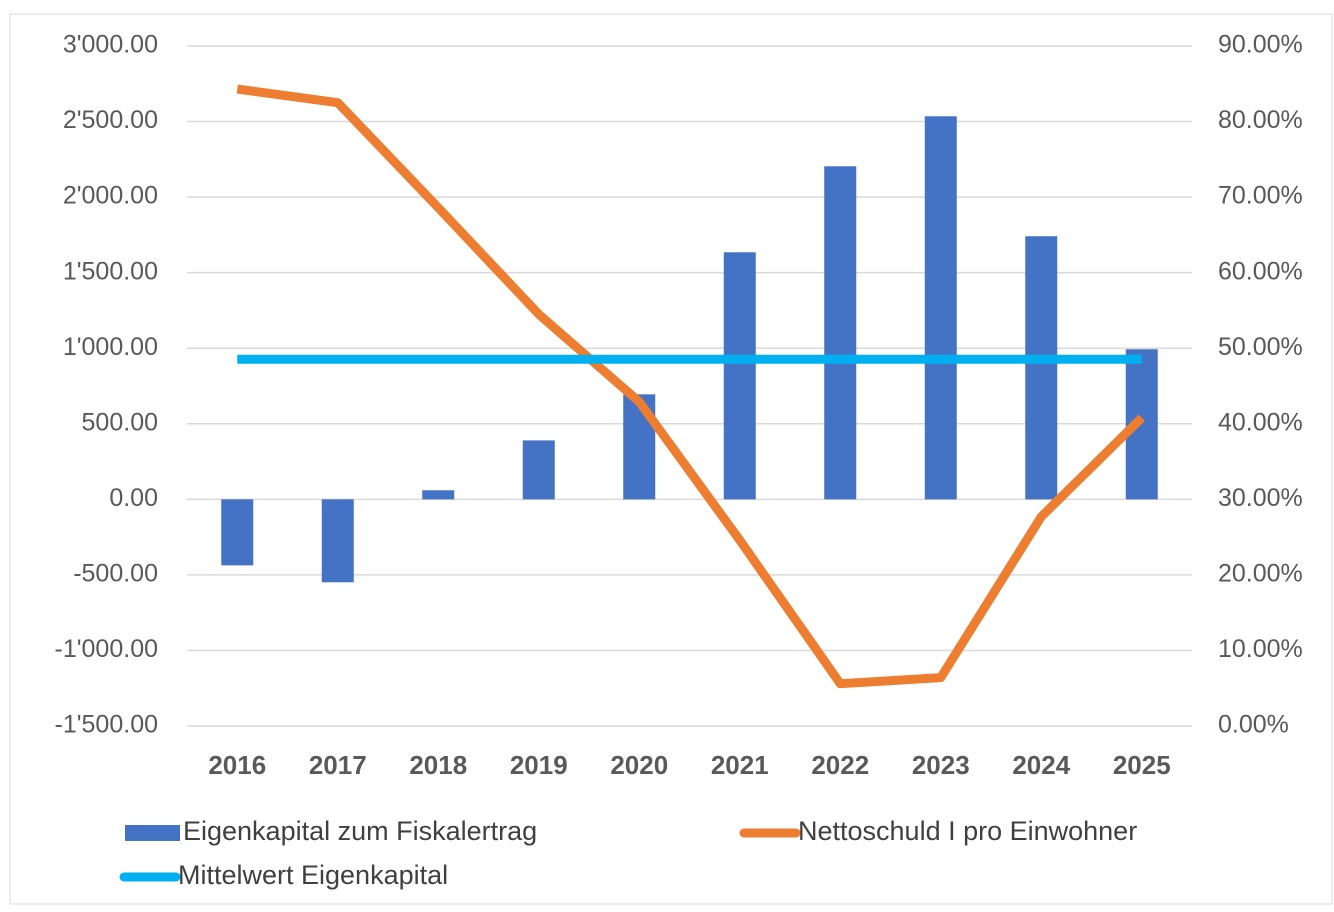 This screenshot has height=912, width=1334. I want to click on y2-tick-label: 30.00%, so click(1260, 498).